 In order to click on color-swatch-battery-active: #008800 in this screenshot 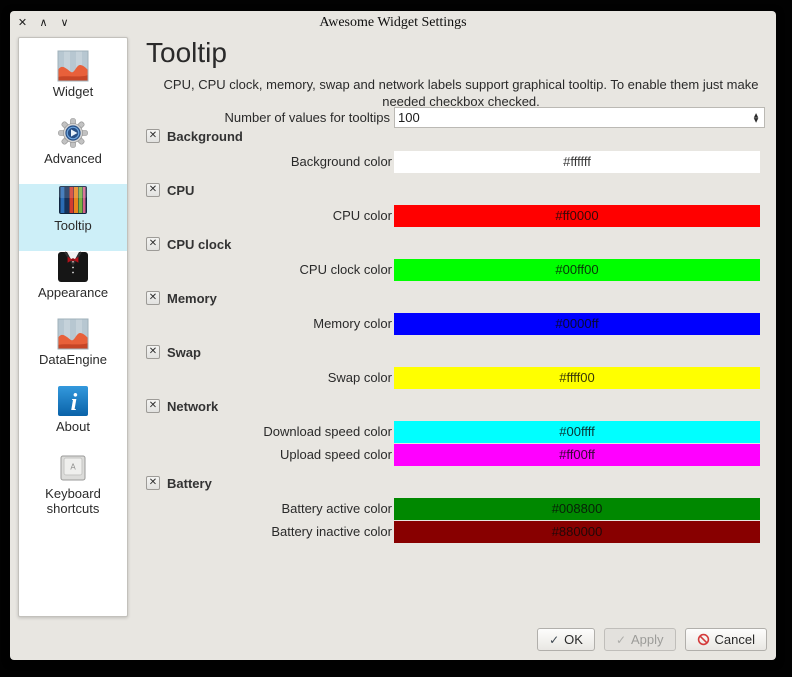, I will do `click(577, 509)`.